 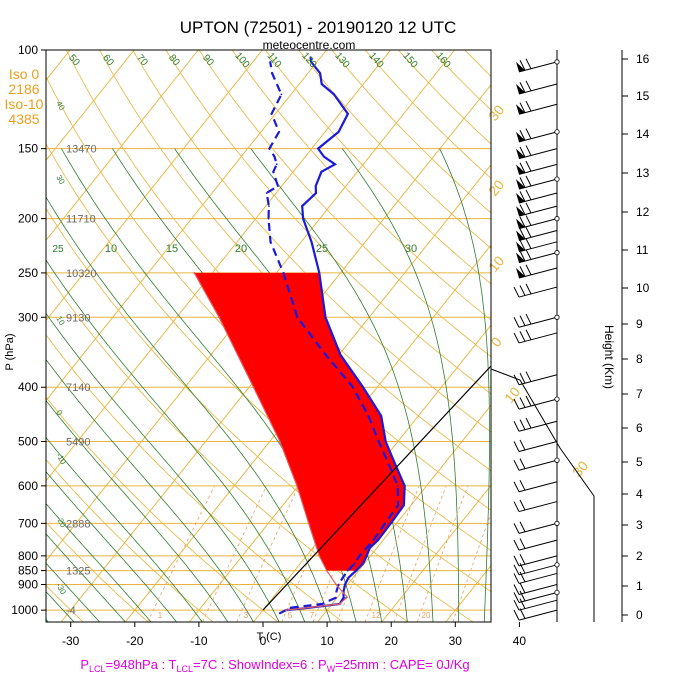 I want to click on geopotential-height-label: 2888, so click(x=78, y=524).